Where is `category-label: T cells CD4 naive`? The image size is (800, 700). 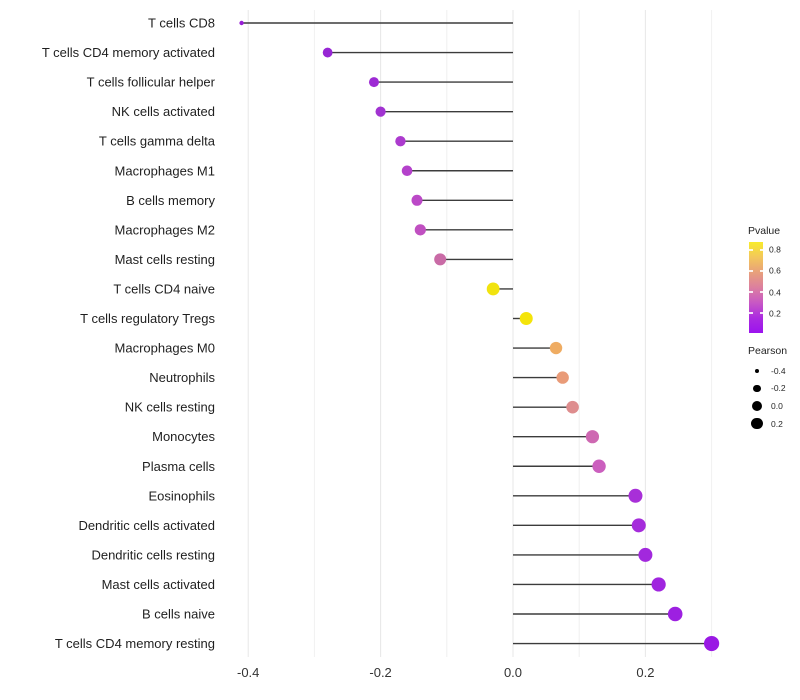
category-label: T cells CD4 naive is located at coordinates (164, 288).